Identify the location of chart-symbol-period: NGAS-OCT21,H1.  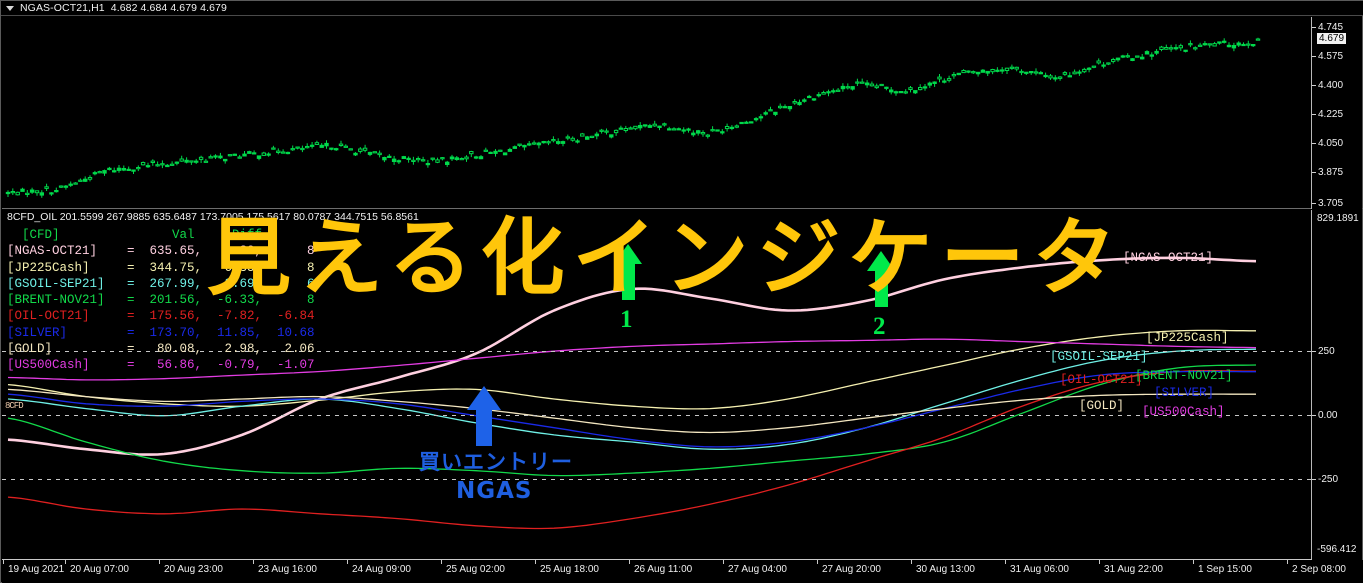
(62, 8).